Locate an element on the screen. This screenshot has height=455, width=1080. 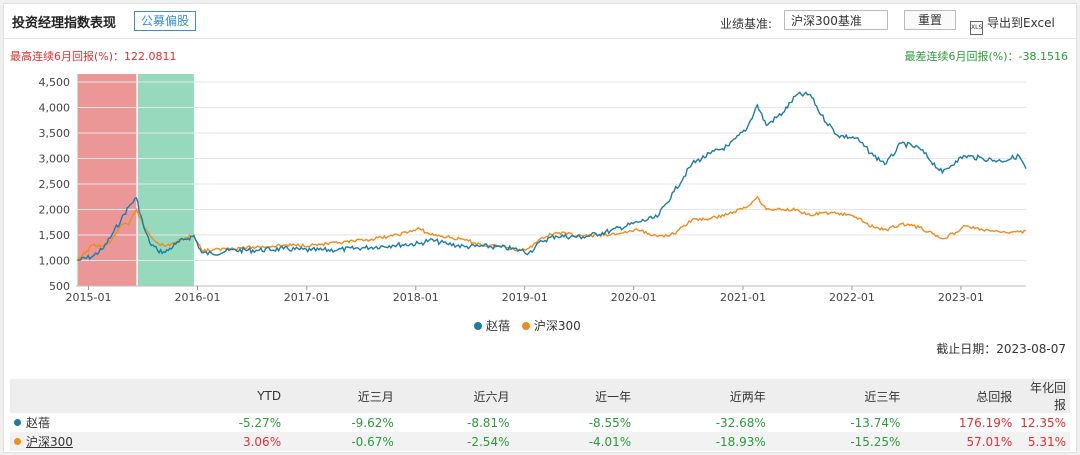
y-tick-label: 1,000 is located at coordinates (55, 261).